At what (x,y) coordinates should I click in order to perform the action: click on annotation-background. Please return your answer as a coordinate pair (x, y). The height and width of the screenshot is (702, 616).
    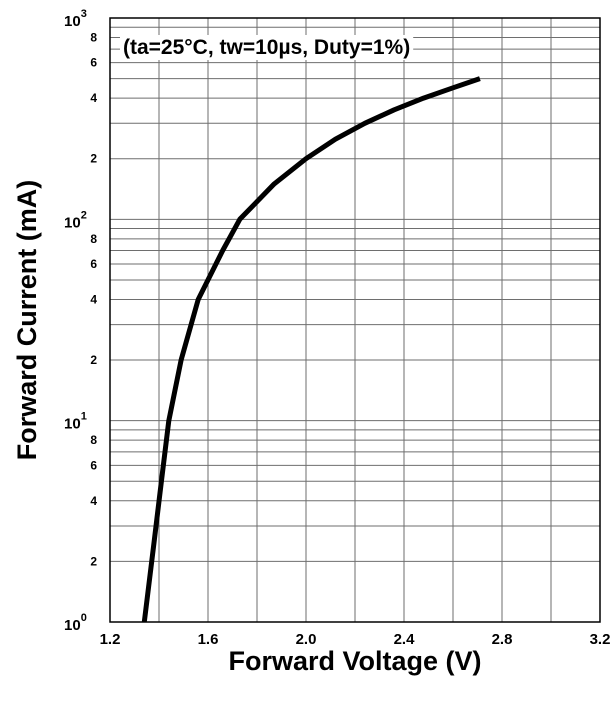
    Looking at the image, I should click on (267, 47).